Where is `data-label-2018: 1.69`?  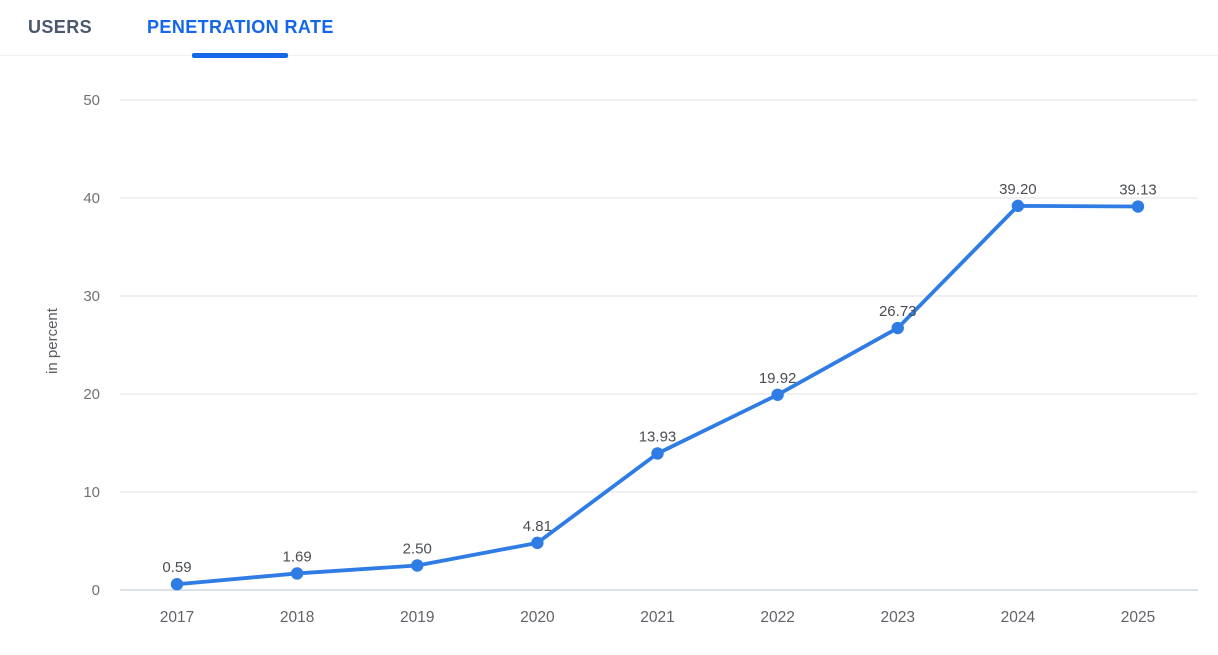 data-label-2018: 1.69 is located at coordinates (297, 556).